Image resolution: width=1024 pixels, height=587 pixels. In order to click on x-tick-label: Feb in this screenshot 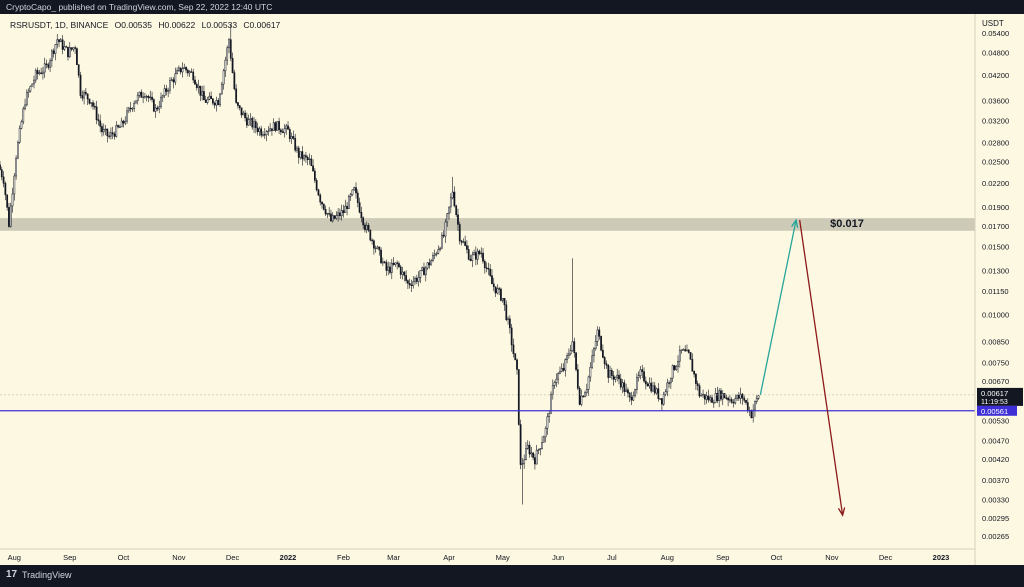, I will do `click(343, 557)`.